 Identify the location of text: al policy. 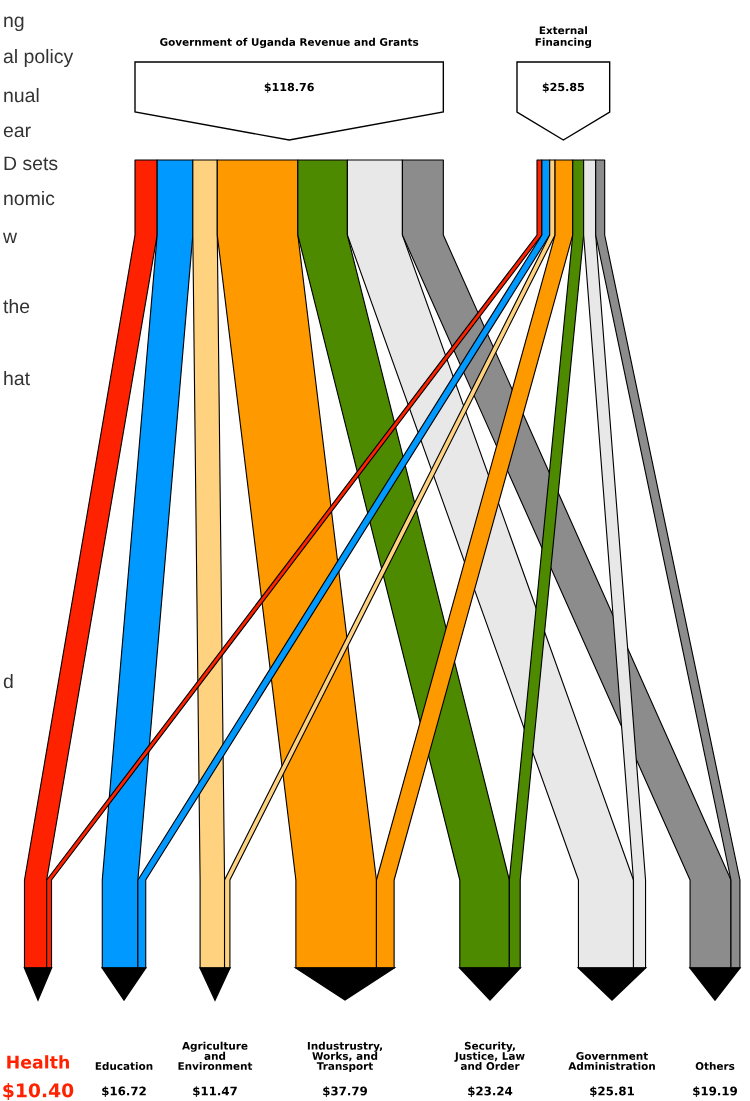
(38, 58).